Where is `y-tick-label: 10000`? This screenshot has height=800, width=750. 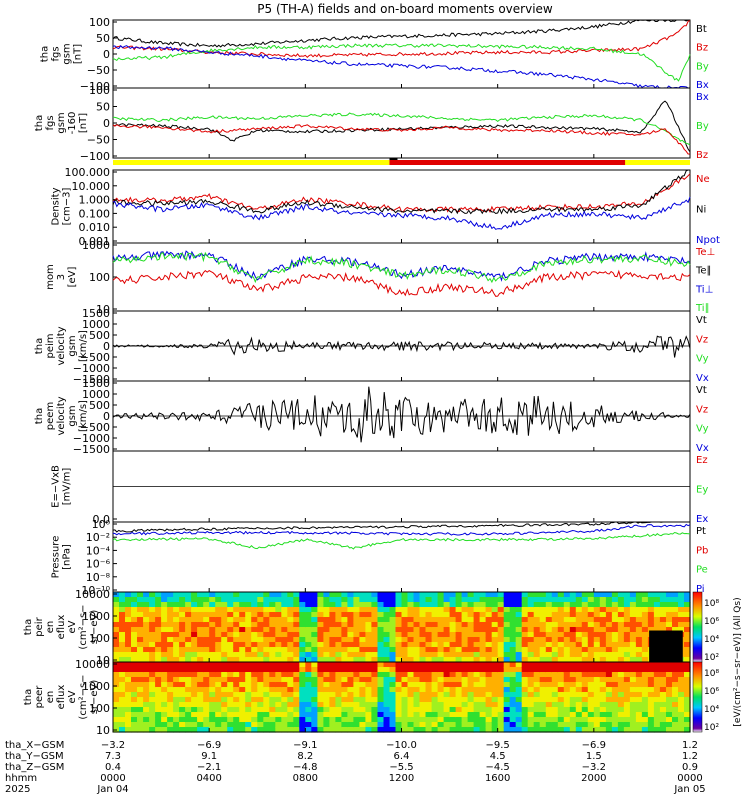
y-tick-label: 10000 is located at coordinates (92, 664).